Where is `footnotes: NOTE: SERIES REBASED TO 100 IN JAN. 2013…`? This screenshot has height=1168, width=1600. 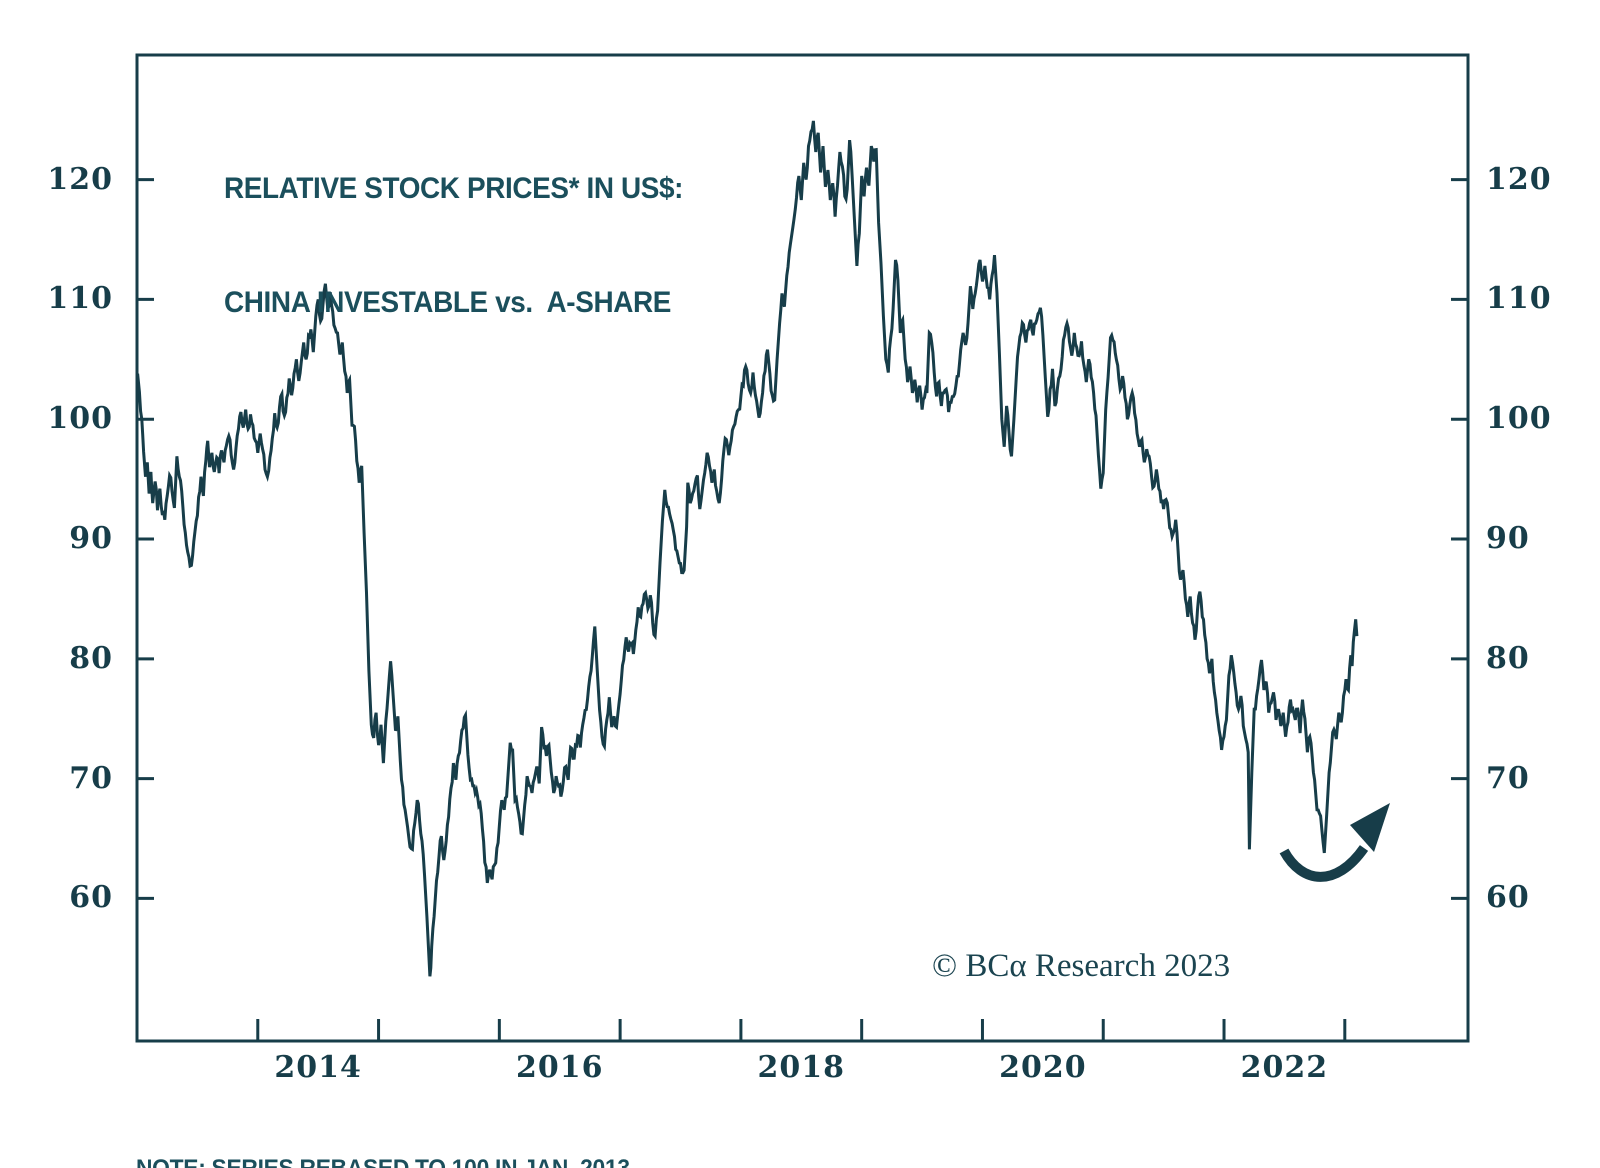
footnotes: NOTE: SERIES REBASED TO 100 IN JAN. 2013… is located at coordinates (433, 1124).